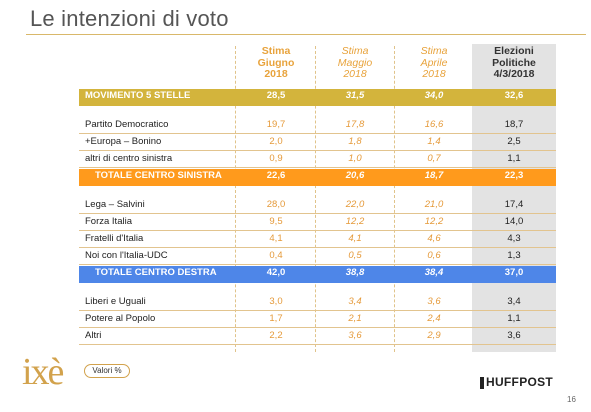  What do you see at coordinates (276, 175) in the screenshot?
I see `table-cell: 22,6` at bounding box center [276, 175].